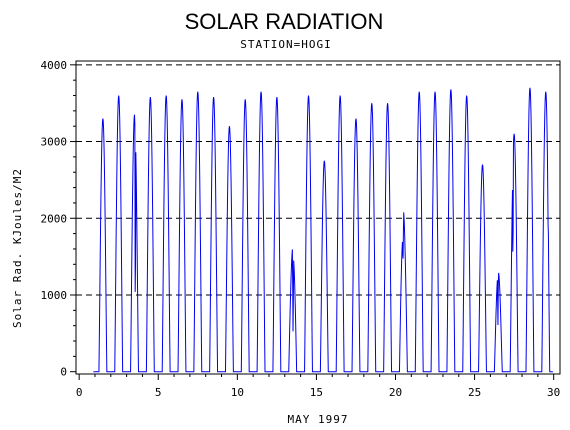  Describe the element at coordinates (318, 419) in the screenshot. I see `x-axis-label: MAY 1997` at that location.